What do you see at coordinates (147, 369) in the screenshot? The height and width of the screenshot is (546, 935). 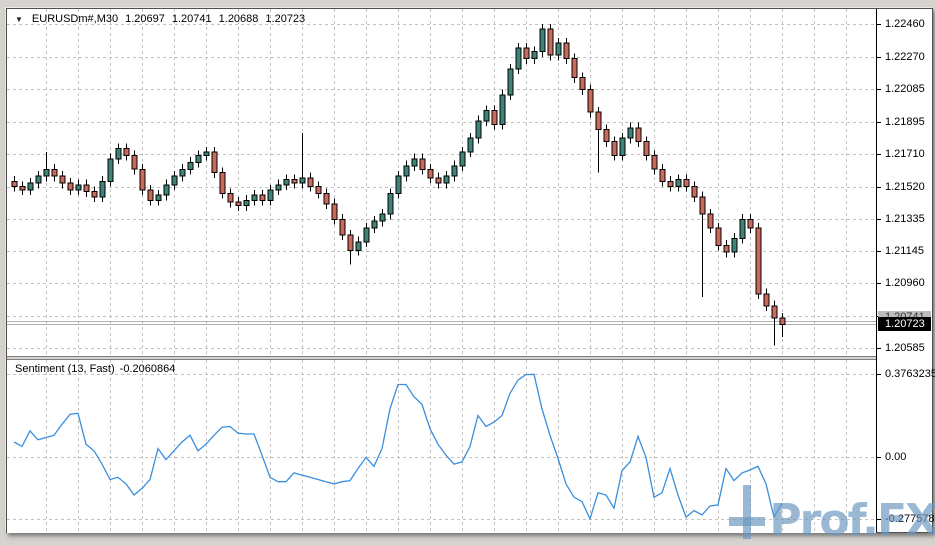 I see `indicator-value: -0.2060864` at bounding box center [147, 369].